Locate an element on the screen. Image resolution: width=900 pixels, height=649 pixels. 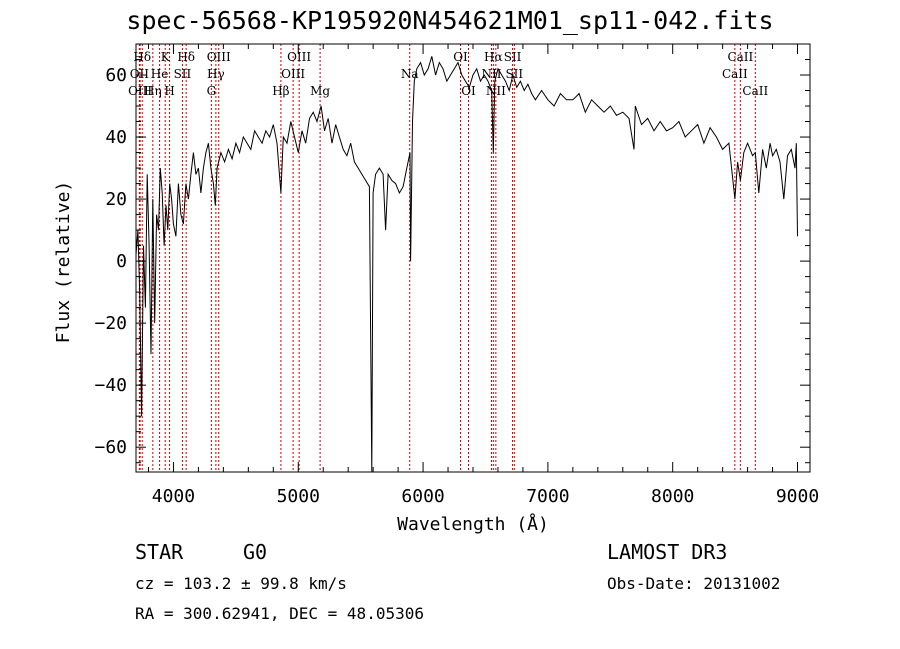
x-tick-label: 4000 is located at coordinates (173, 496).